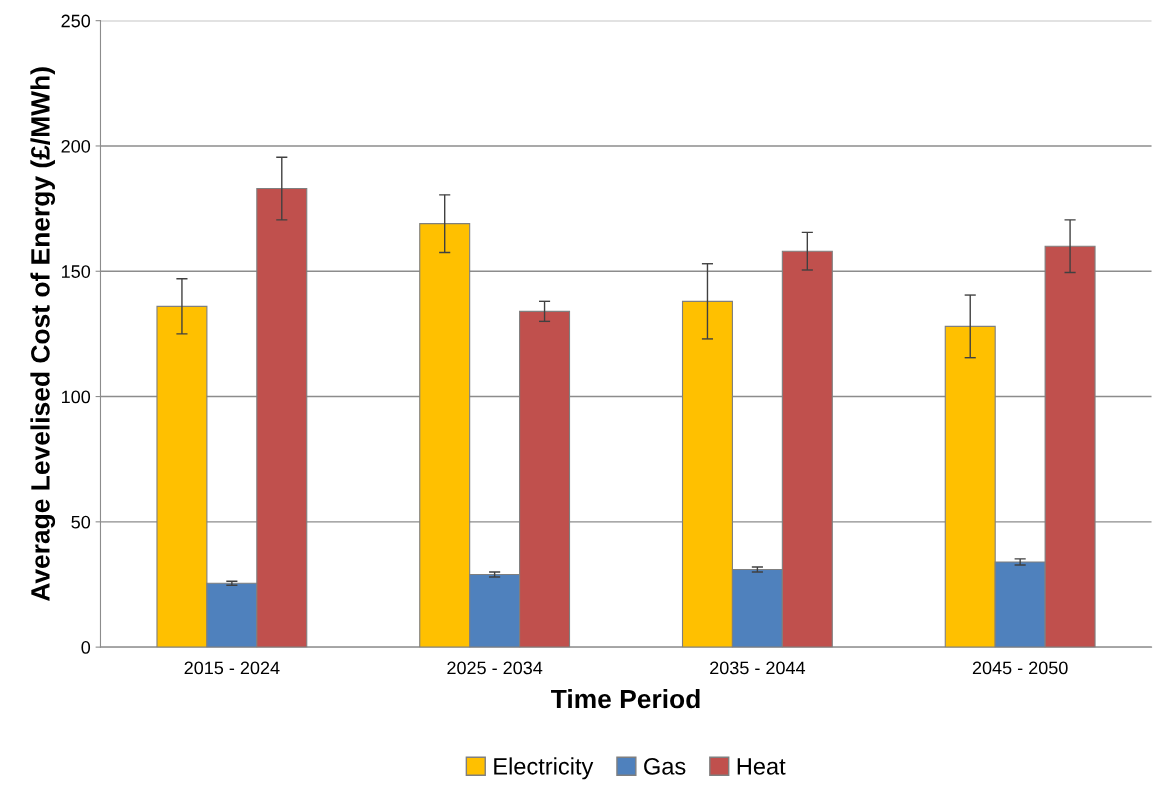  Describe the element at coordinates (76, 21) in the screenshot. I see `y-tick-label: 250` at that location.